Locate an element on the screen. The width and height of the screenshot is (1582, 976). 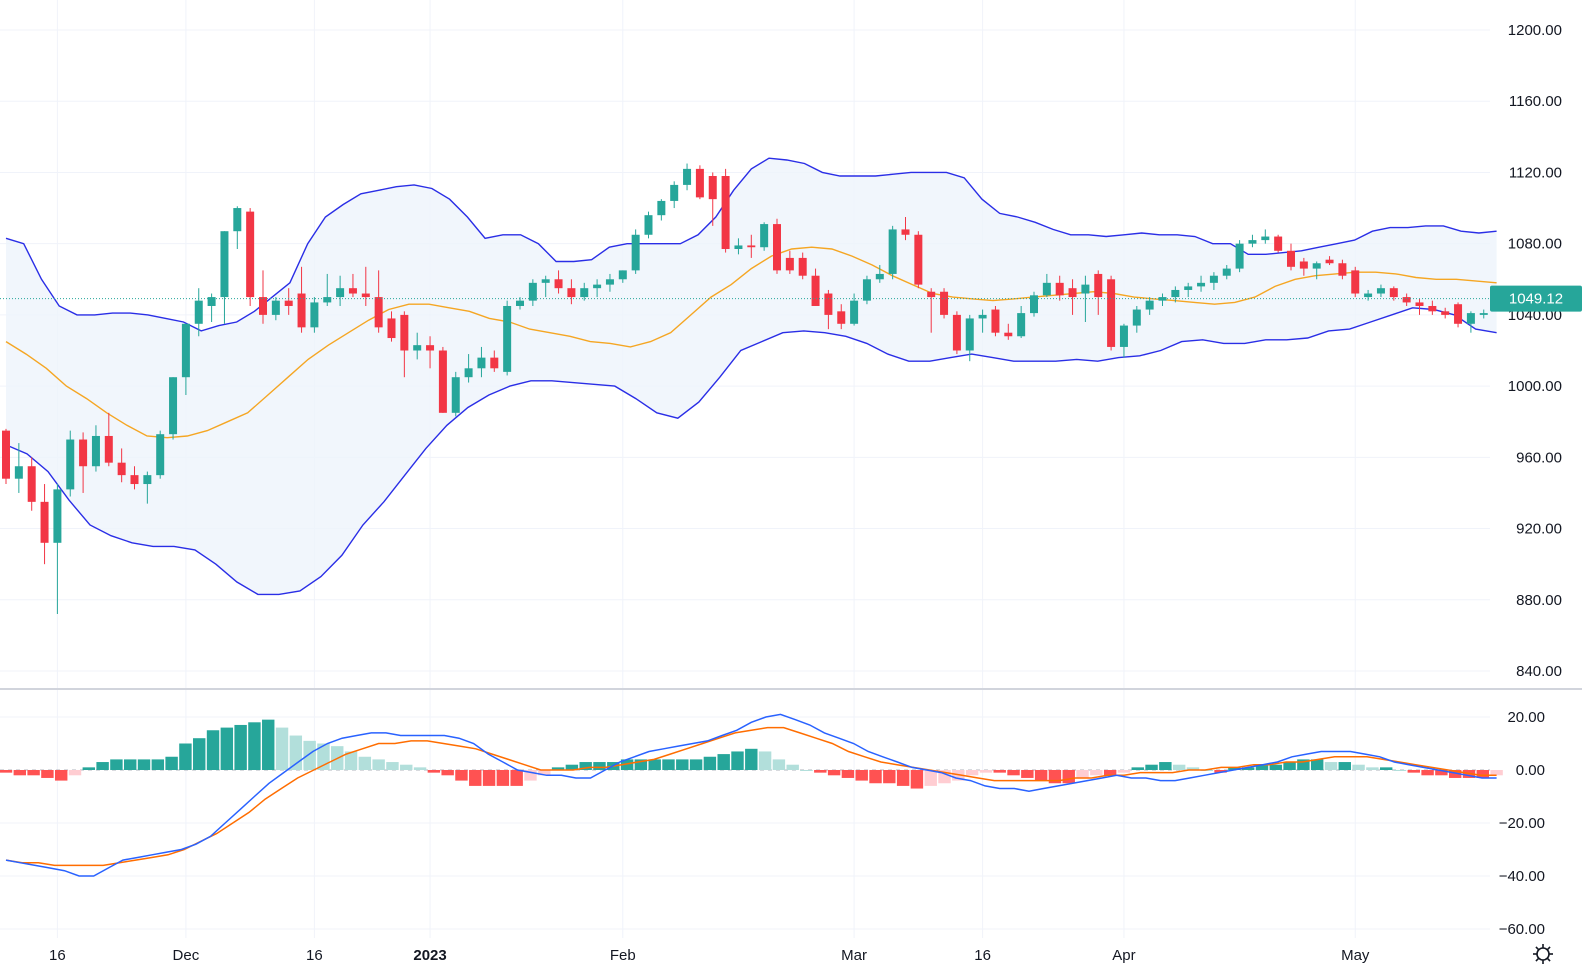
price-tick-label: 880.00 is located at coordinates (1539, 600).